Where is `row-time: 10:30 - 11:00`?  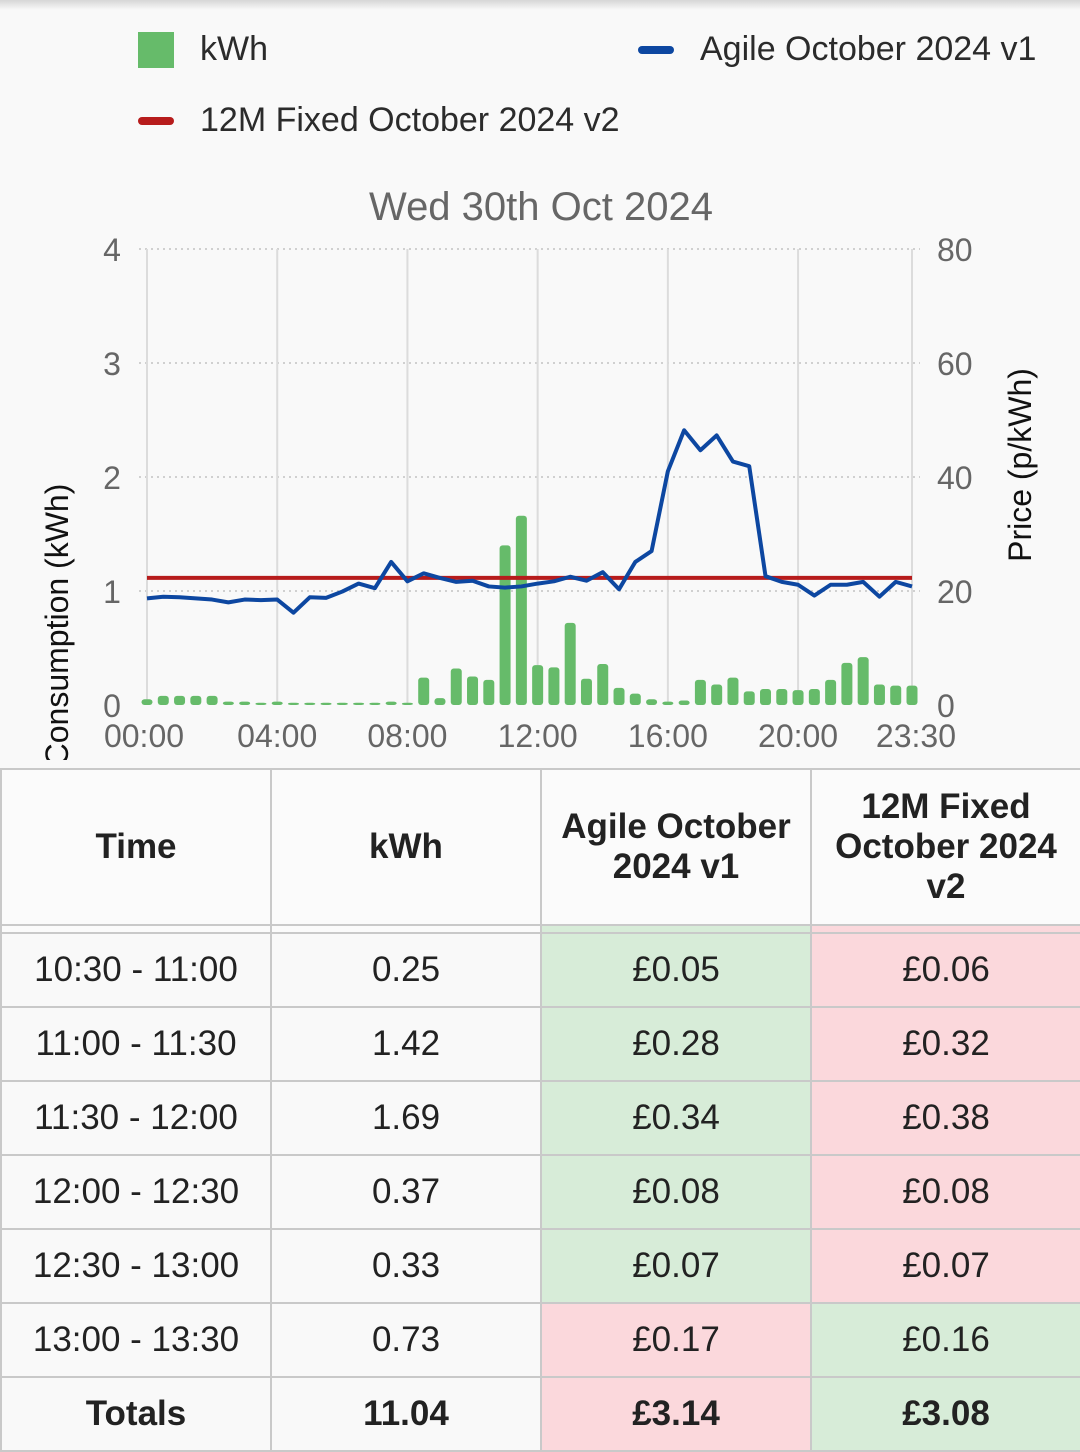
row-time: 10:30 - 11:00 is located at coordinates (136, 970).